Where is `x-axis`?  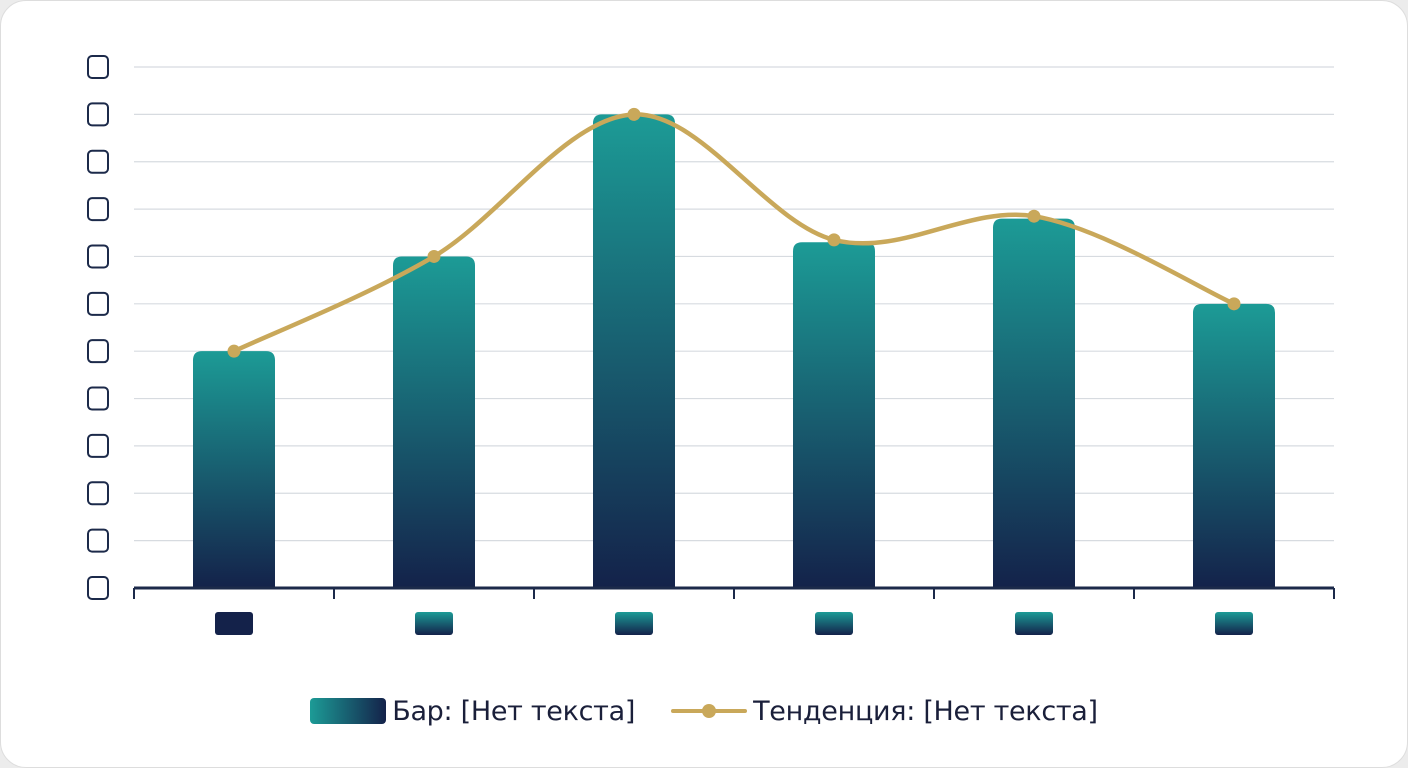
x-axis is located at coordinates (734, 592).